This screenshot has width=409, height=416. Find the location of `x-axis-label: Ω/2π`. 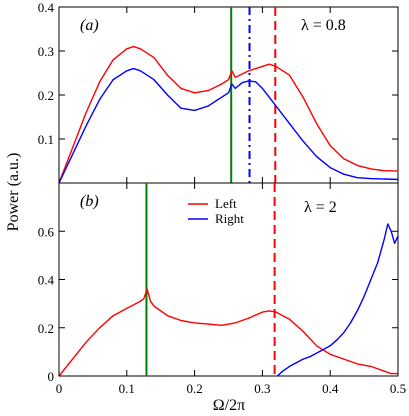

x-axis-label: Ω/2π is located at coordinates (229, 405).